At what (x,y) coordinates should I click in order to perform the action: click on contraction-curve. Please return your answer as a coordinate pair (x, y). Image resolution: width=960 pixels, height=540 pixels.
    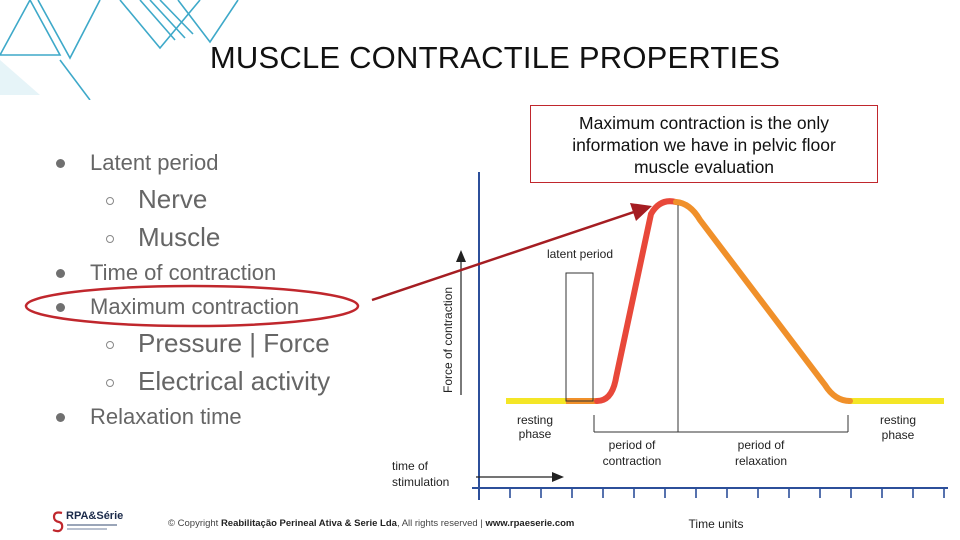
    Looking at the image, I should click on (636, 301).